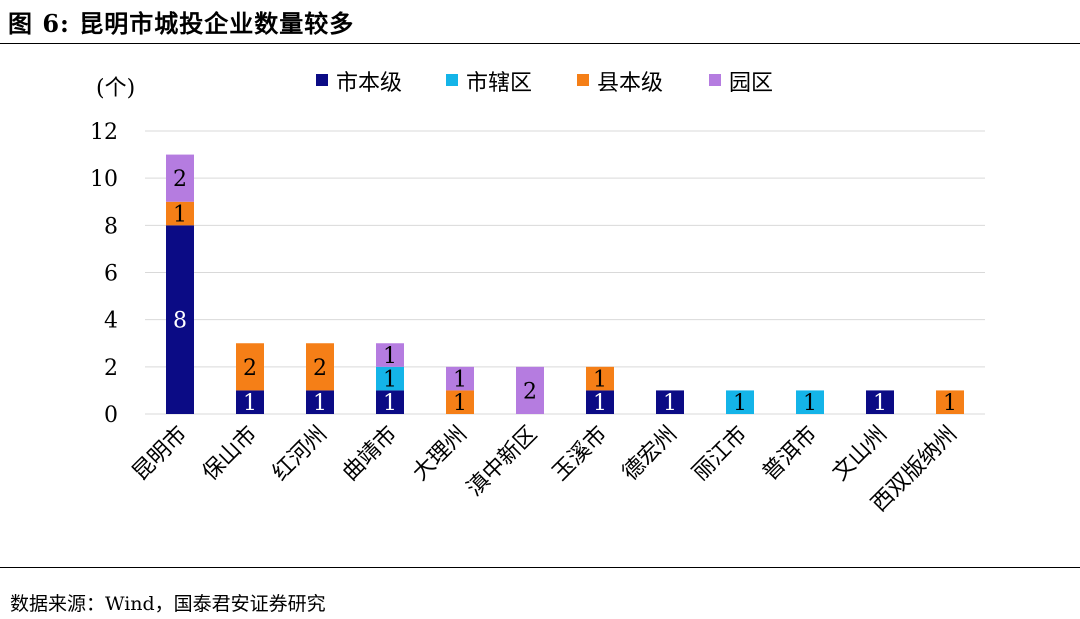 This screenshot has width=1080, height=619. I want to click on x-tick-label: 德宏州, so click(650, 454).